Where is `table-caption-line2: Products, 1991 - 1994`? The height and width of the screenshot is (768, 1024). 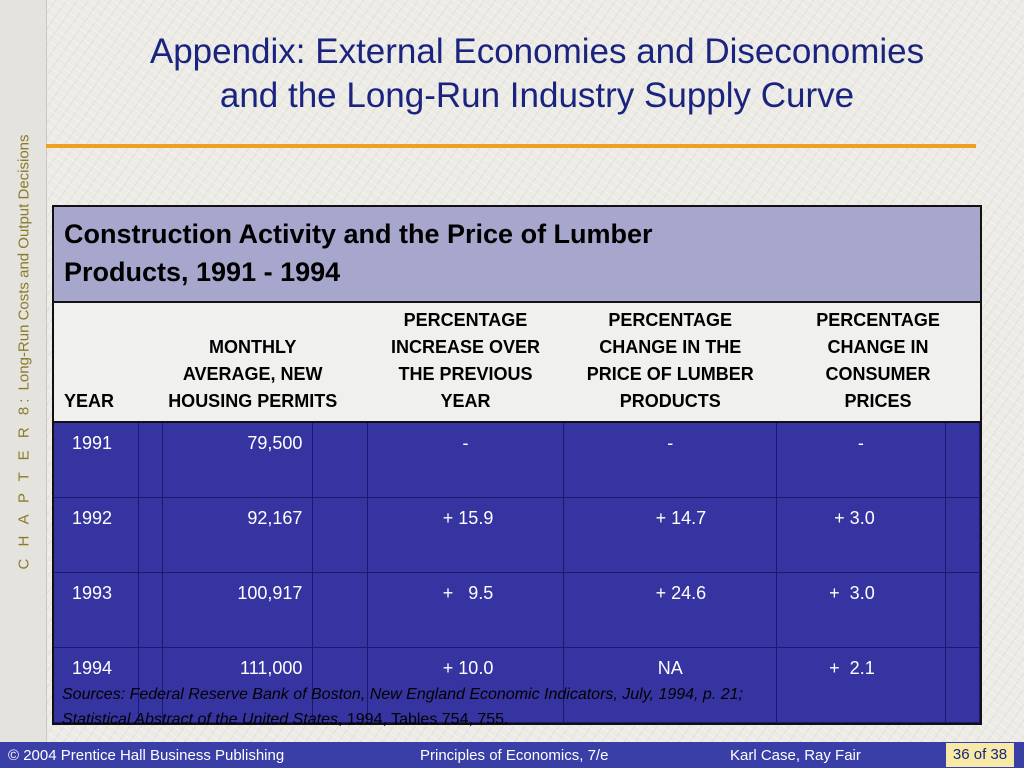 table-caption-line2: Products, 1991 - 1994 is located at coordinates (202, 272).